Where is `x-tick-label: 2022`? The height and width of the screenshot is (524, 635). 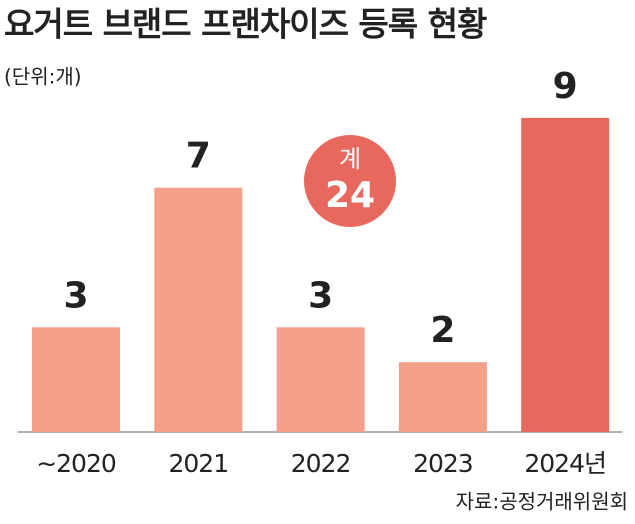
x-tick-label: 2022 is located at coordinates (321, 463).